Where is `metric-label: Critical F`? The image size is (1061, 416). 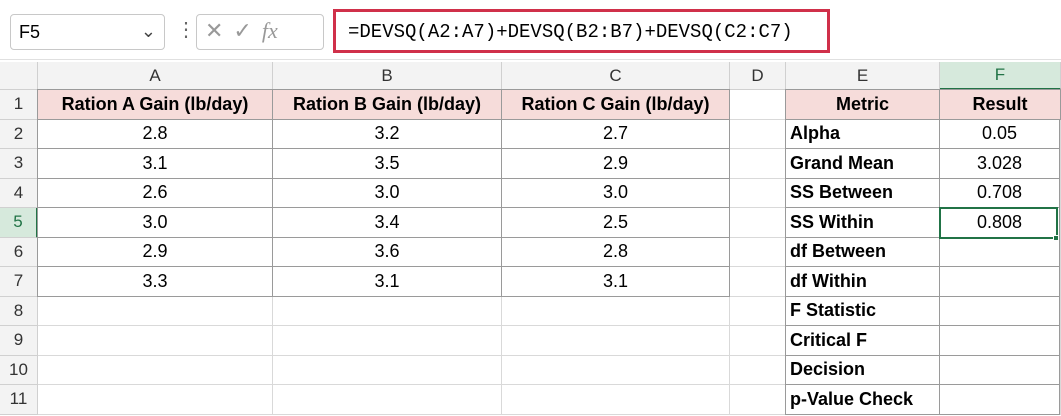 metric-label: Critical F is located at coordinates (862, 340).